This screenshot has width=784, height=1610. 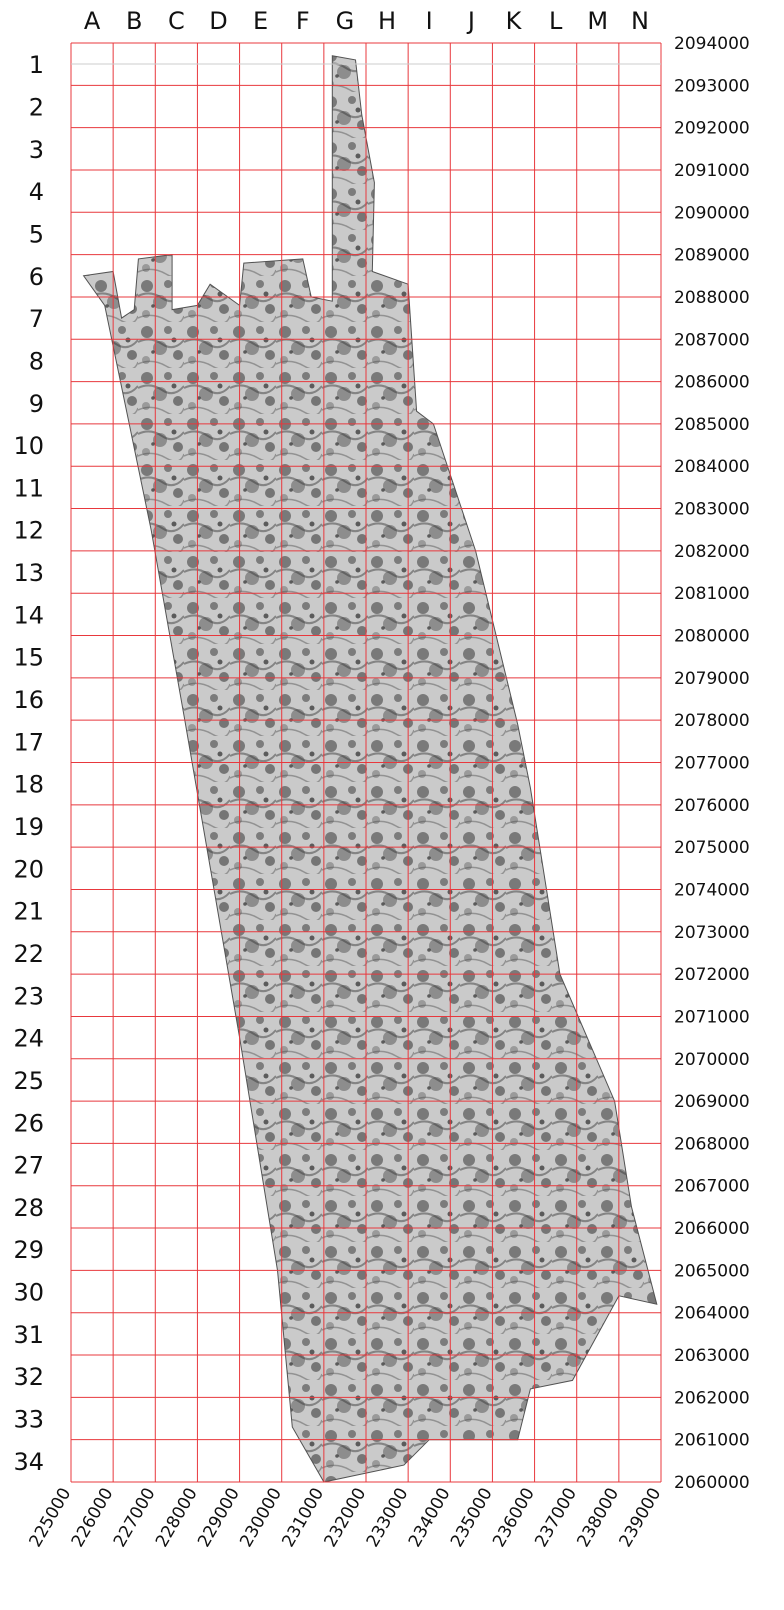 I want to click on northing-label: 2063000, so click(x=712, y=1356).